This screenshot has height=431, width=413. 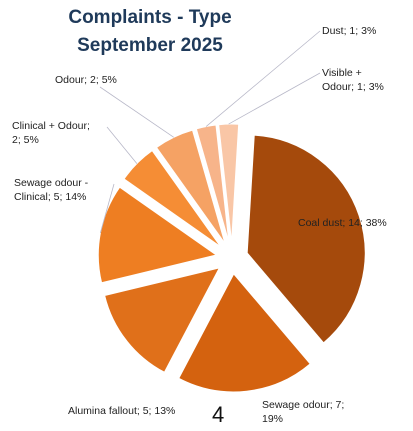 I want to click on page-number: 4, so click(x=218, y=414).